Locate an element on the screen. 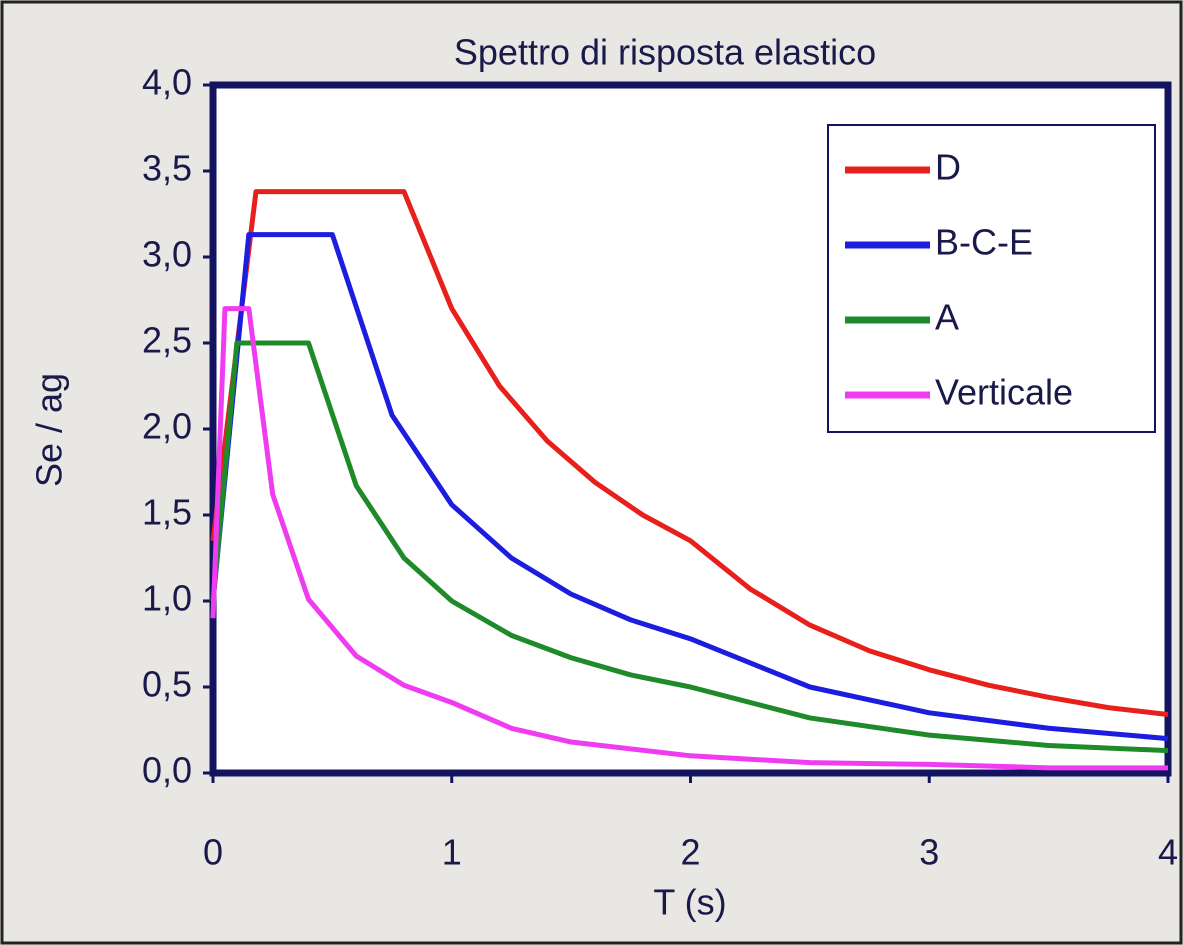 The height and width of the screenshot is (945, 1183). x-tick-label: 4 is located at coordinates (1168, 852).